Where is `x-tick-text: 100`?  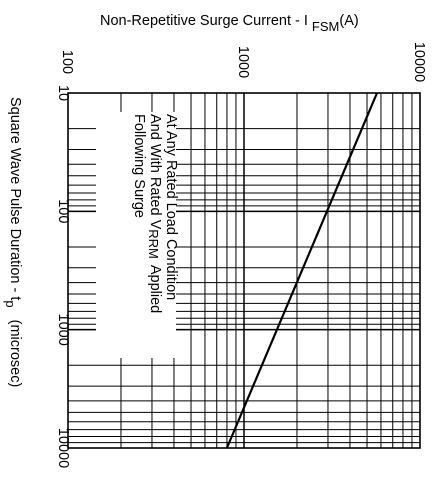
x-tick-text: 100 is located at coordinates (67, 62).